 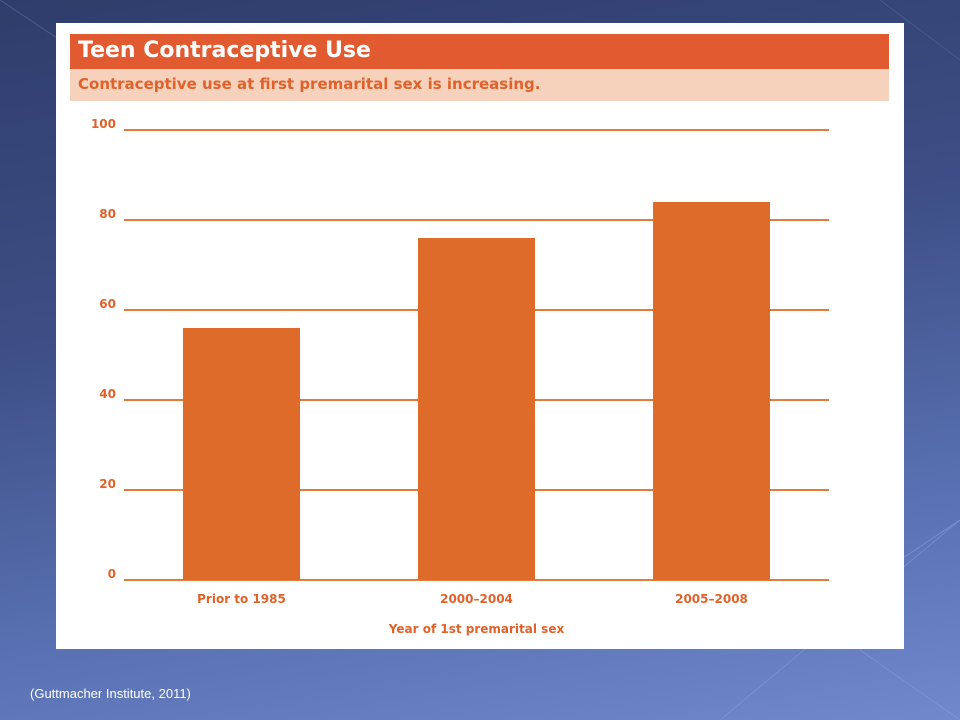 I want to click on y-tick-label: 0, so click(x=112, y=574).